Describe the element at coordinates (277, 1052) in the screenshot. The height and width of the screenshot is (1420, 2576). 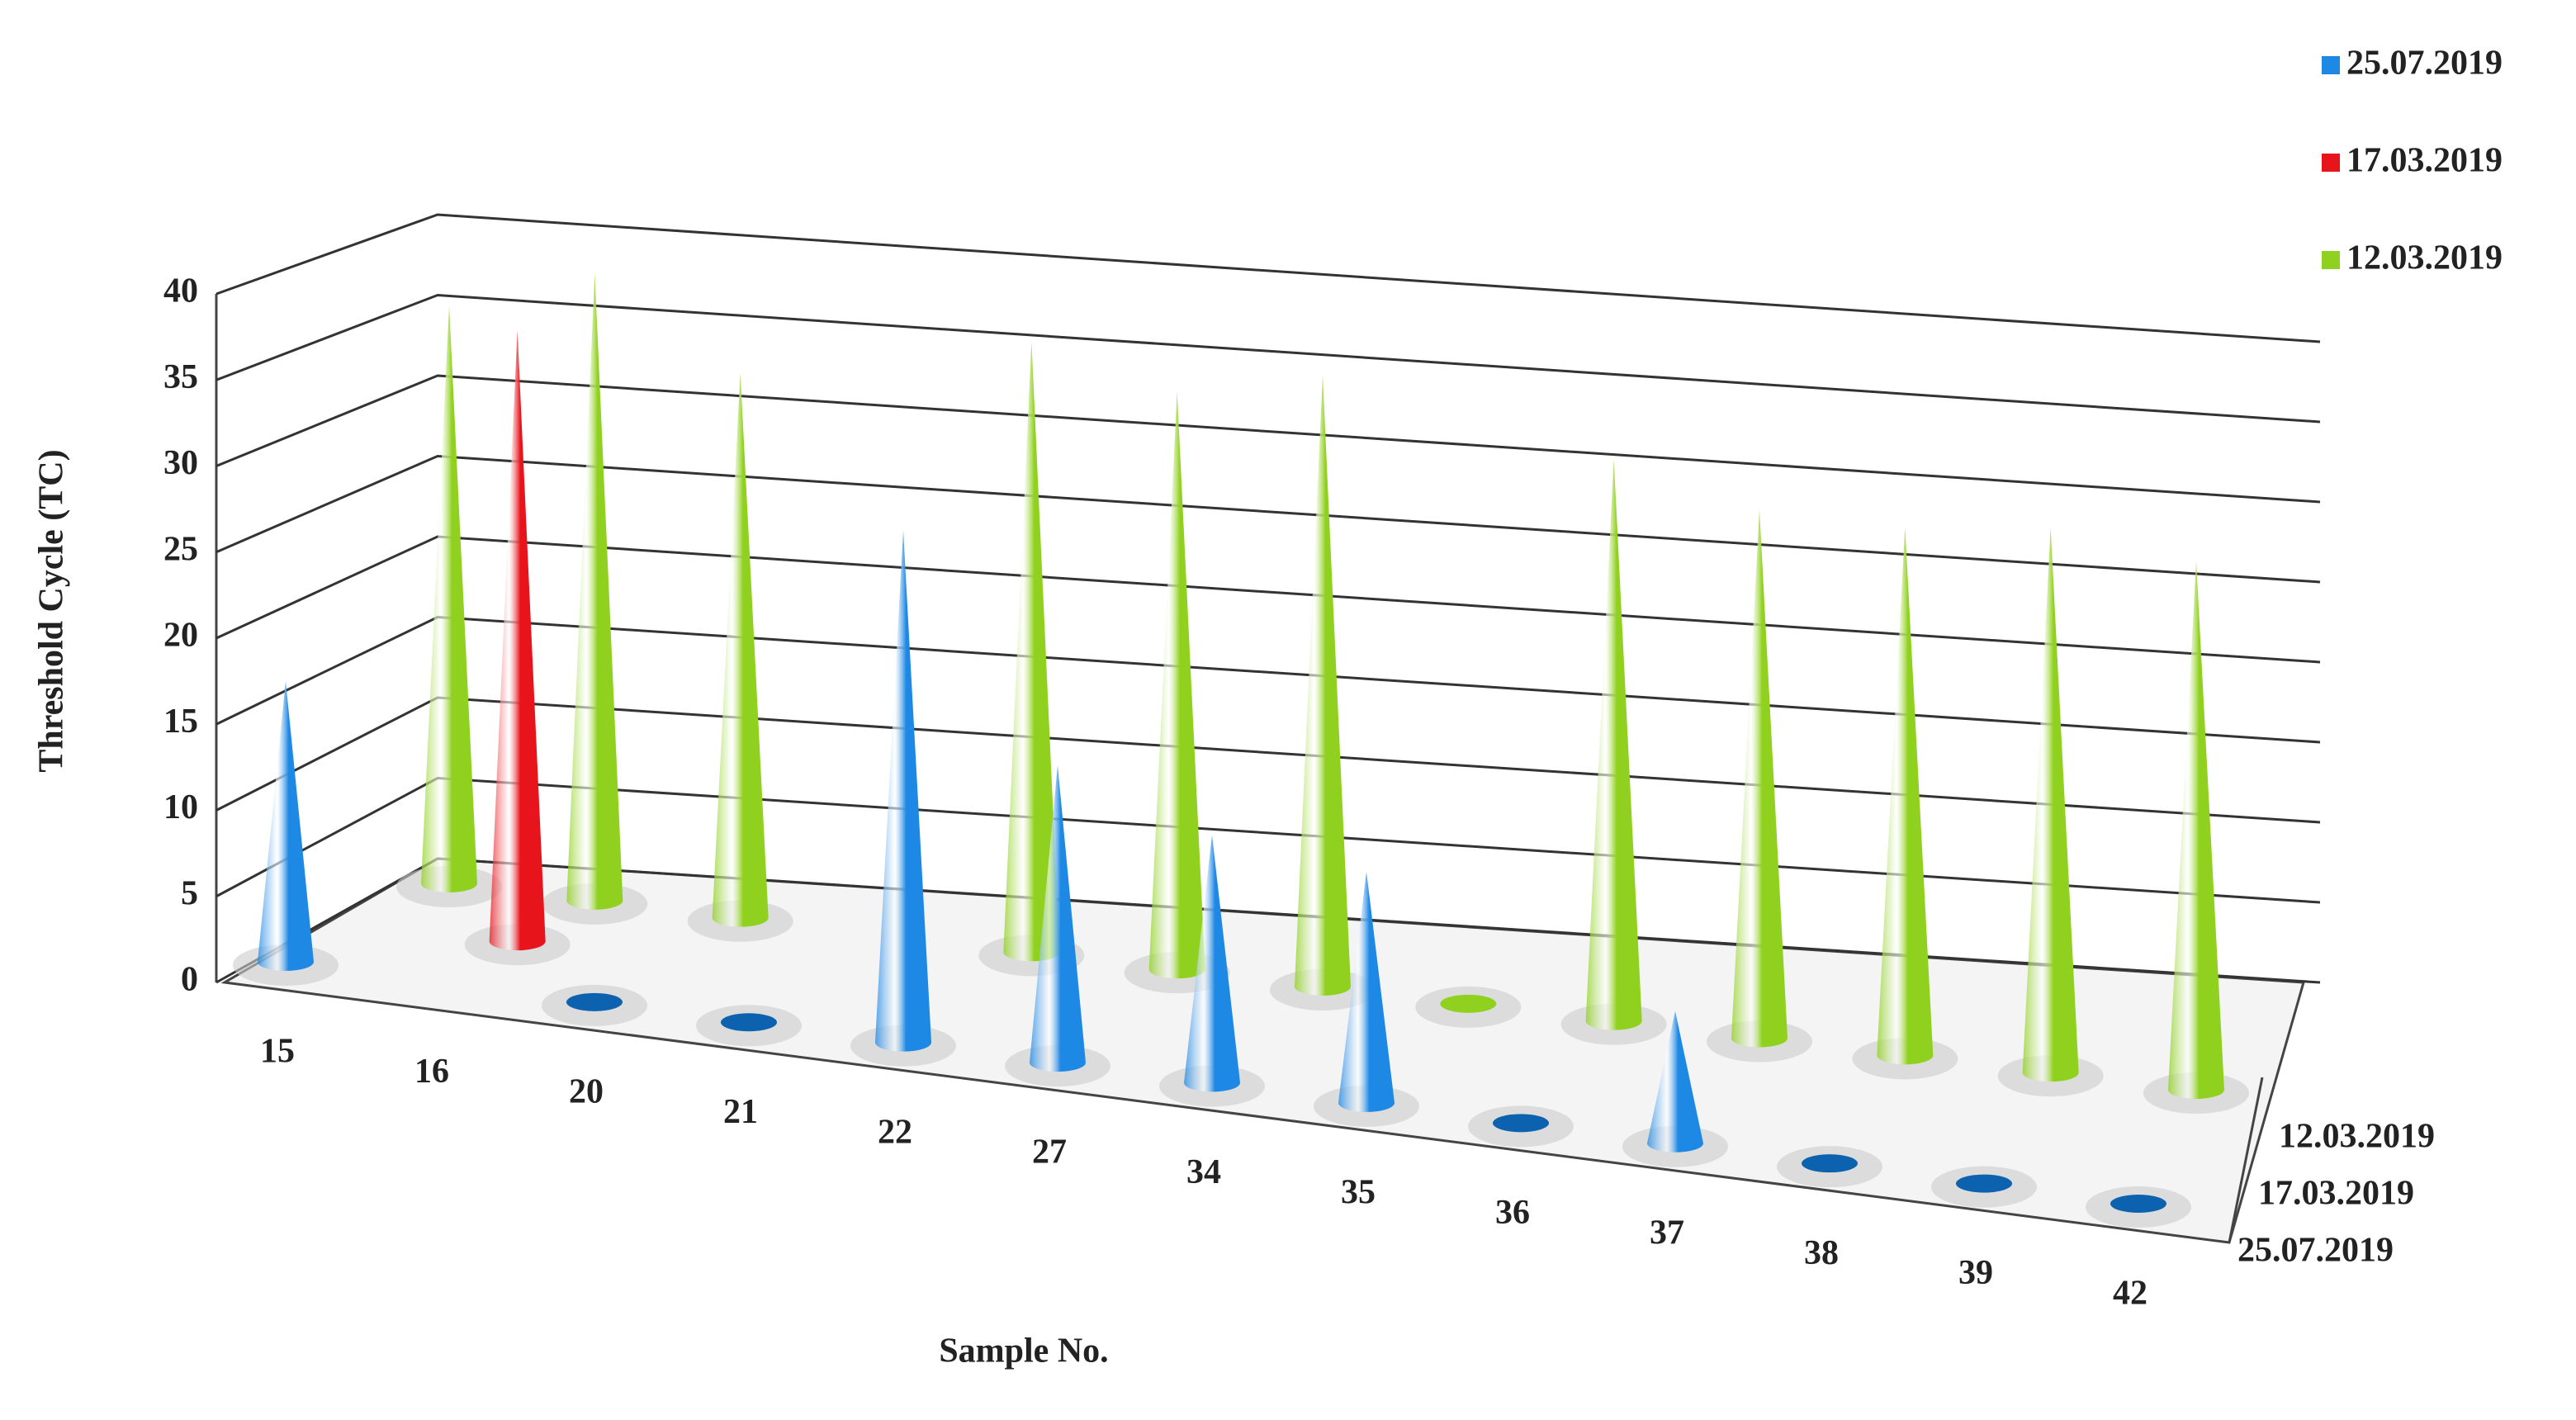
I see `x-tick-label: 15` at that location.